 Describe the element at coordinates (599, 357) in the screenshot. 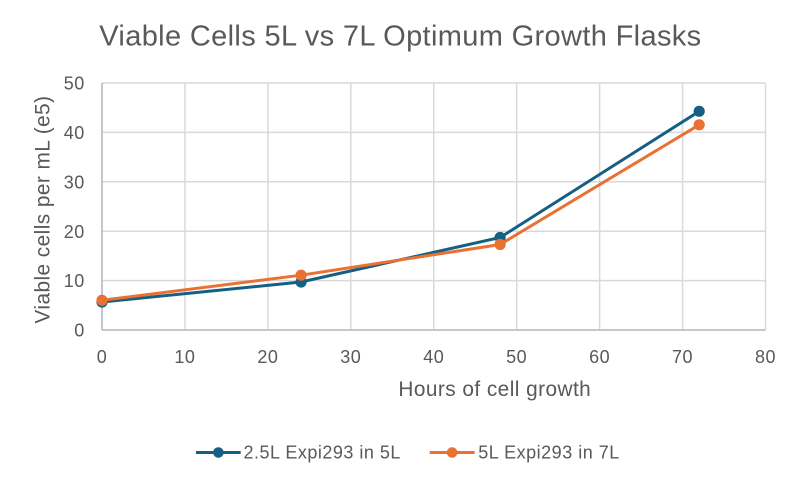

I see `svg-text: 60` at that location.